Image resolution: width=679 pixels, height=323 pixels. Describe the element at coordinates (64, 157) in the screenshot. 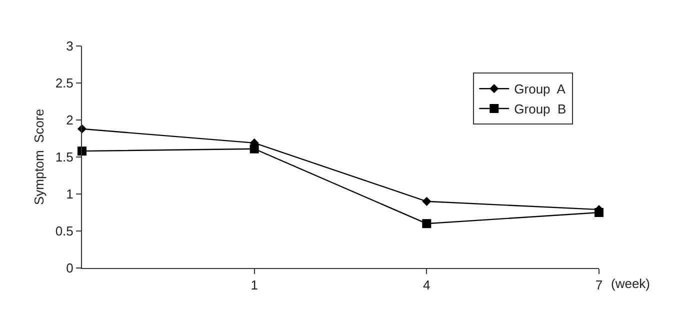

I see `y-tick-label: 1.5` at that location.